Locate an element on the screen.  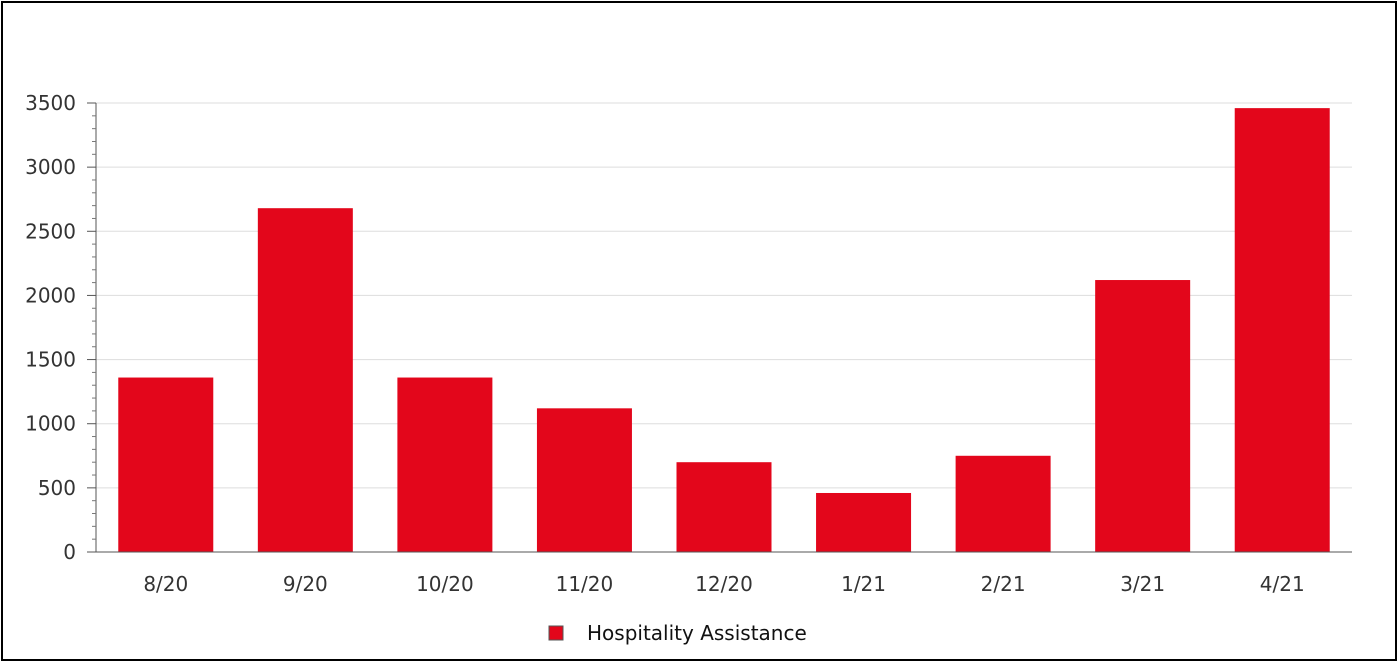
y-tick-label: 2000 is located at coordinates (50, 295).